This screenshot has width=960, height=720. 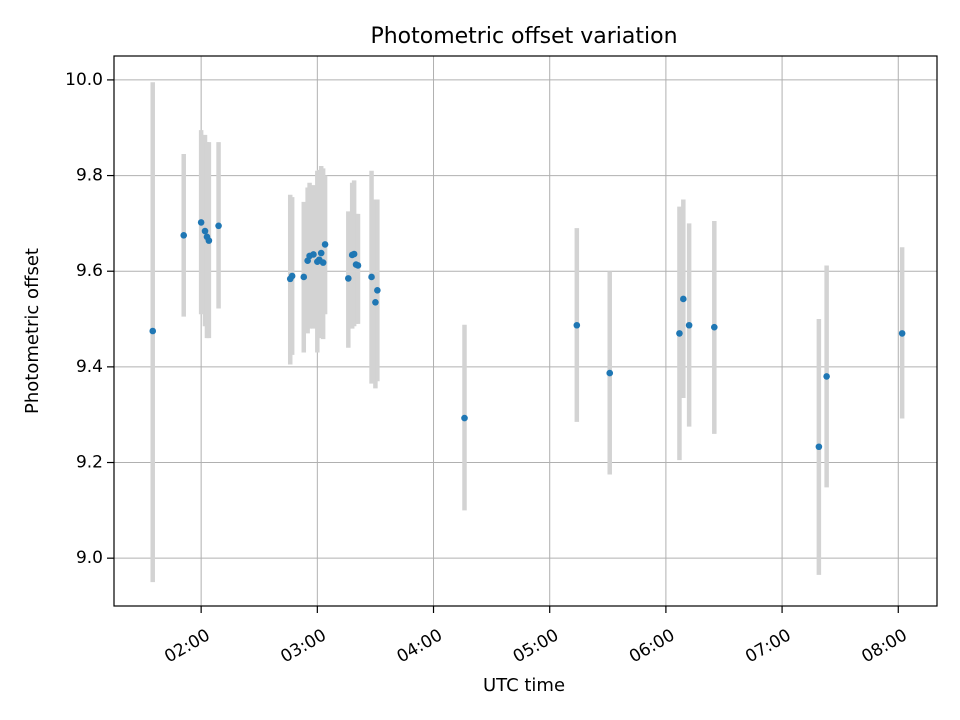 What do you see at coordinates (84, 80) in the screenshot?
I see `y-tick-label: 10.0` at bounding box center [84, 80].